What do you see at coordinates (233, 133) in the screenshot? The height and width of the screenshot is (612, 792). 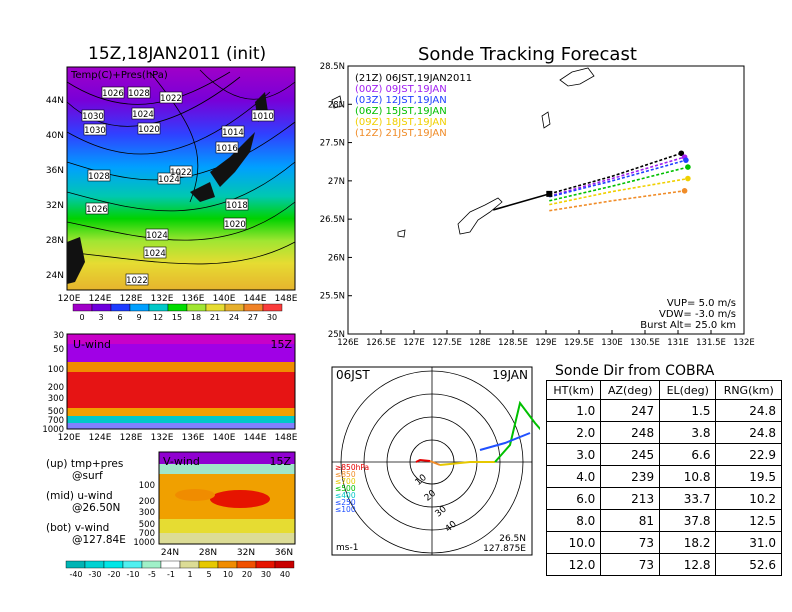 I see `svg-text: 1014` at bounding box center [233, 133].